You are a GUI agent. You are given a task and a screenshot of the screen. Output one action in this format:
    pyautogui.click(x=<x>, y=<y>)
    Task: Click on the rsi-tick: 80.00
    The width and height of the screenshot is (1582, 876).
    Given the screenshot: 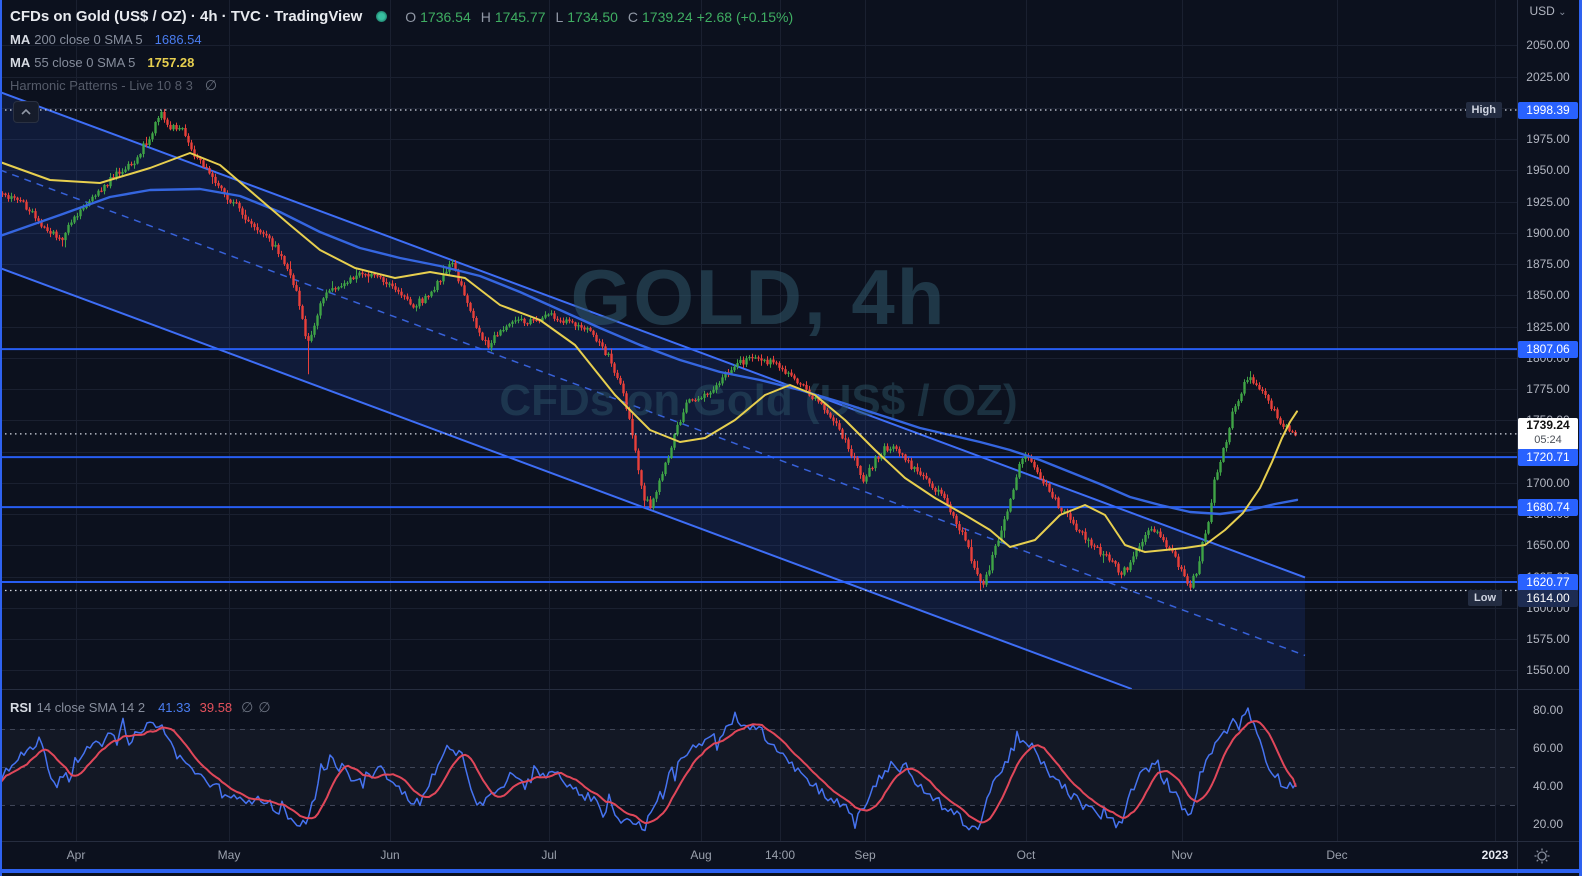 What is the action you would take?
    pyautogui.click(x=1548, y=710)
    